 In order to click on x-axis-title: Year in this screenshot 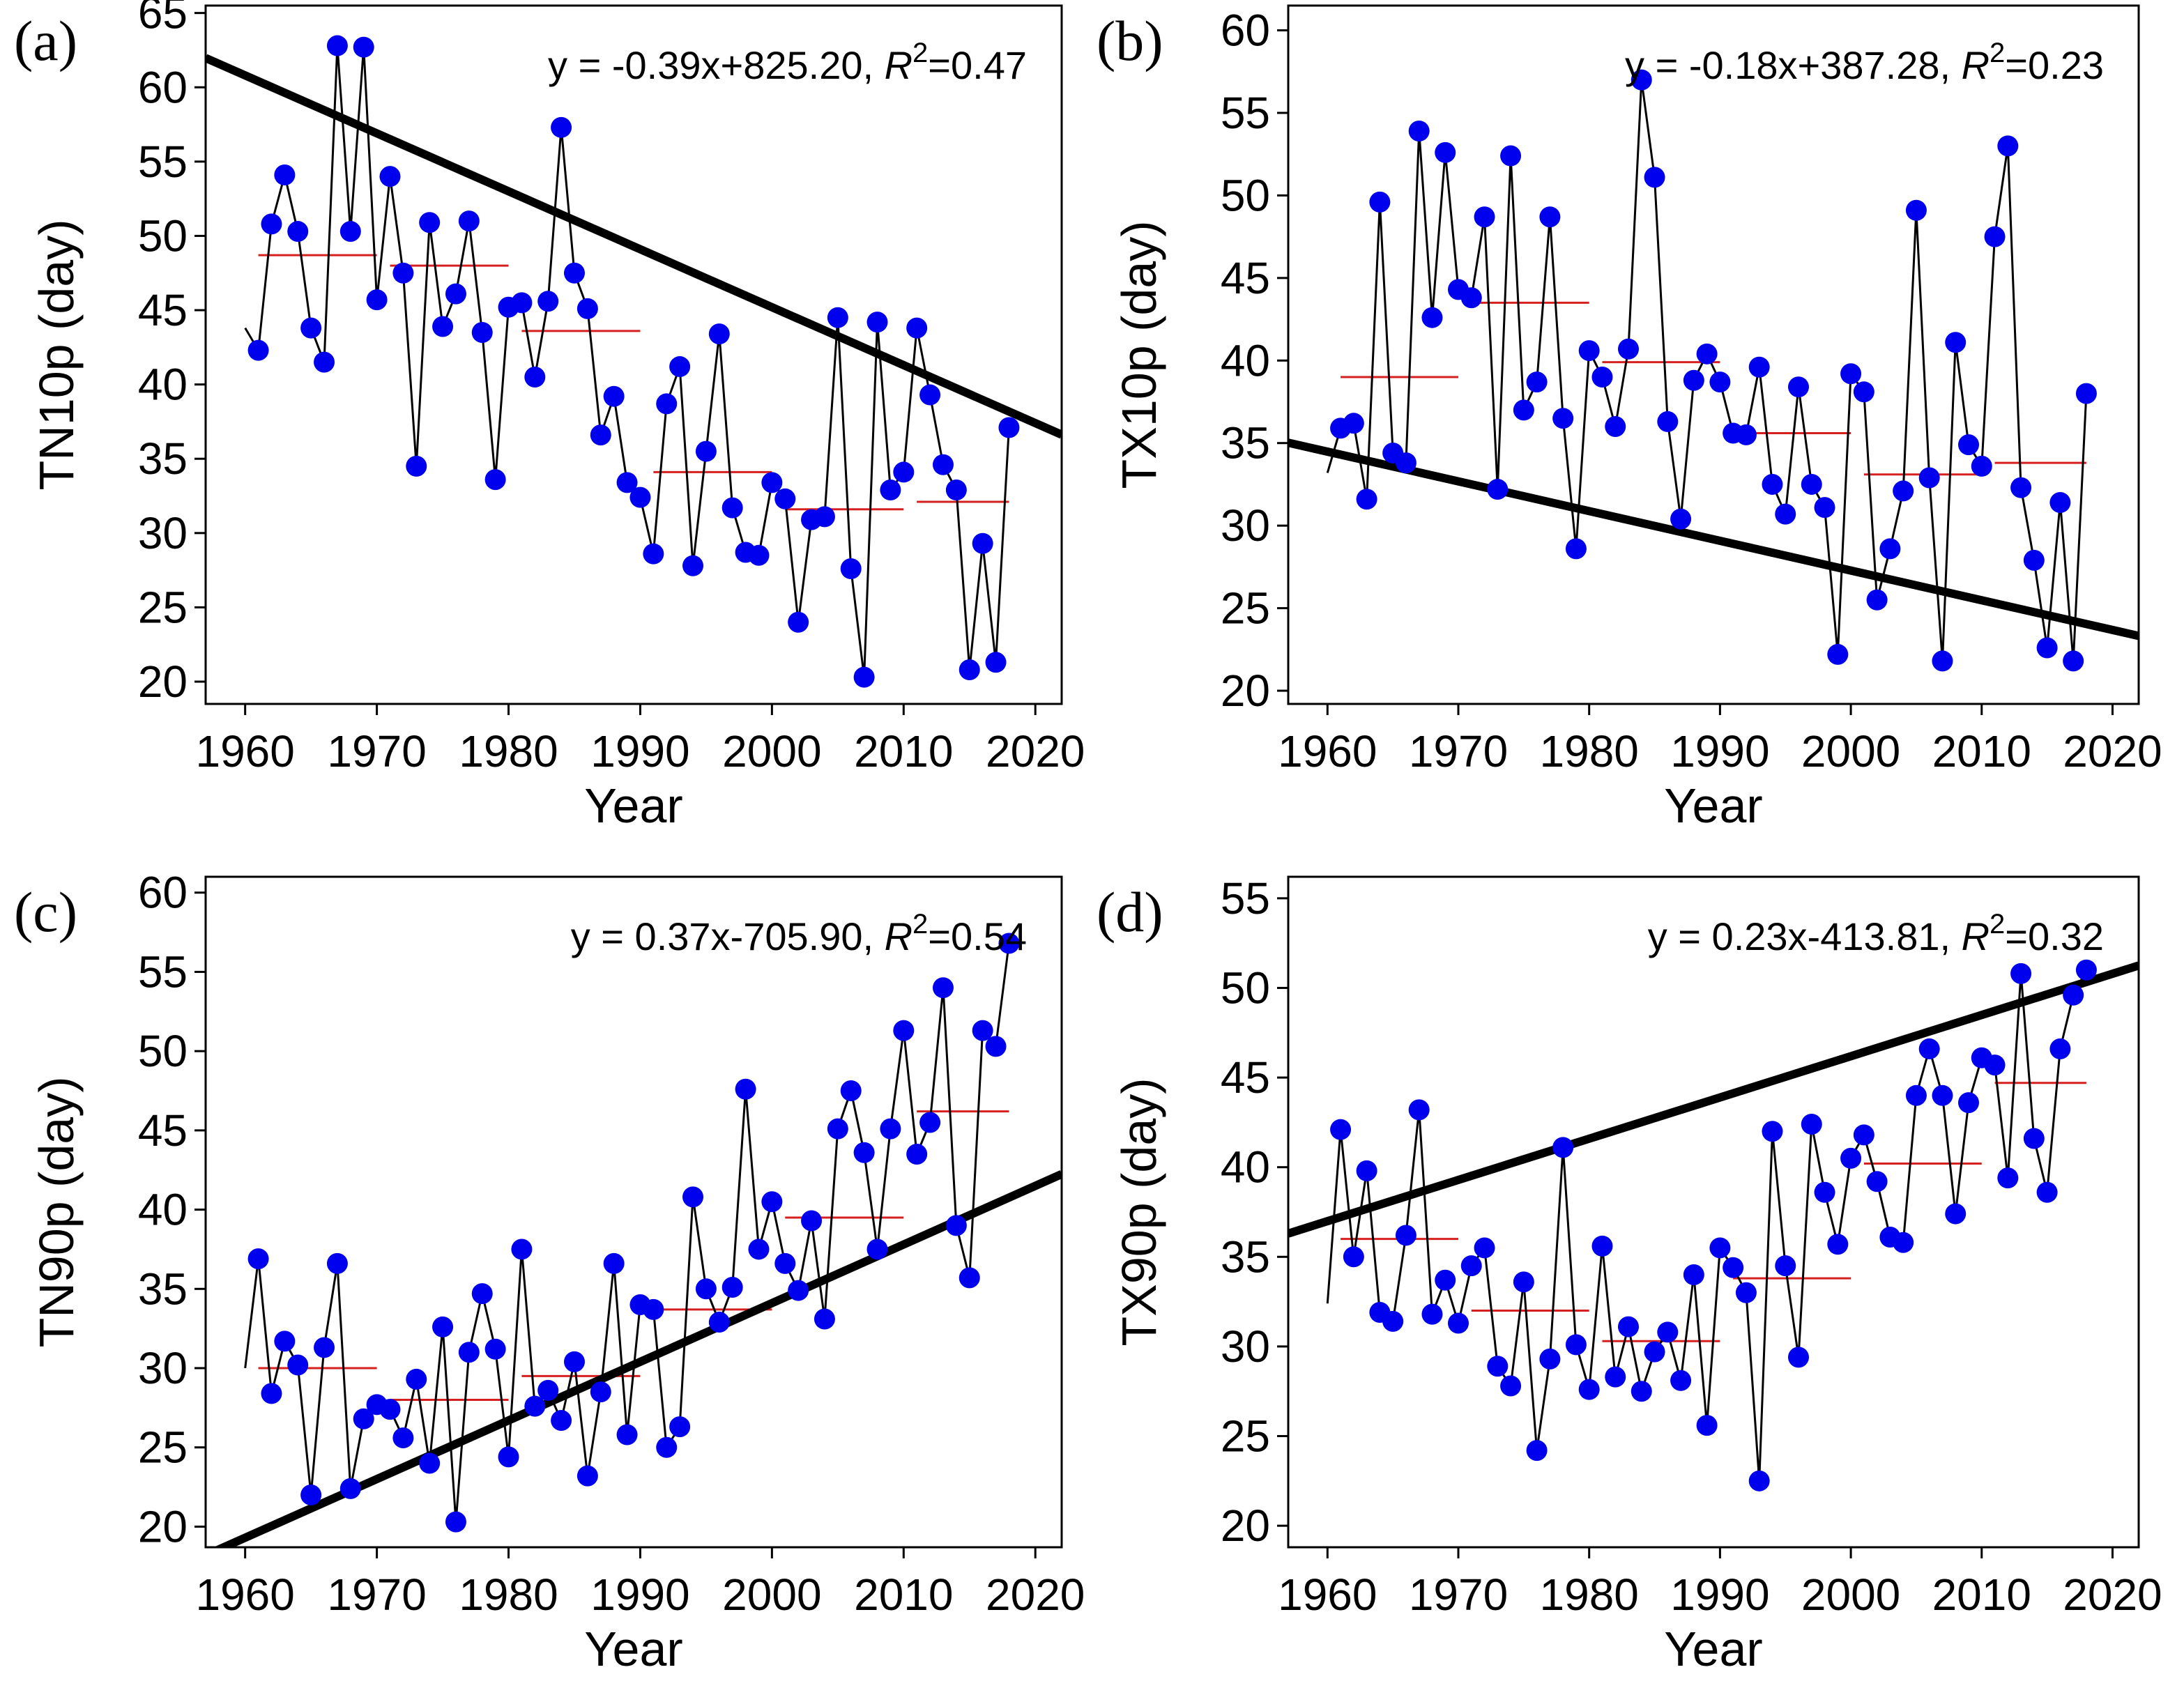, I will do `click(633, 1649)`.